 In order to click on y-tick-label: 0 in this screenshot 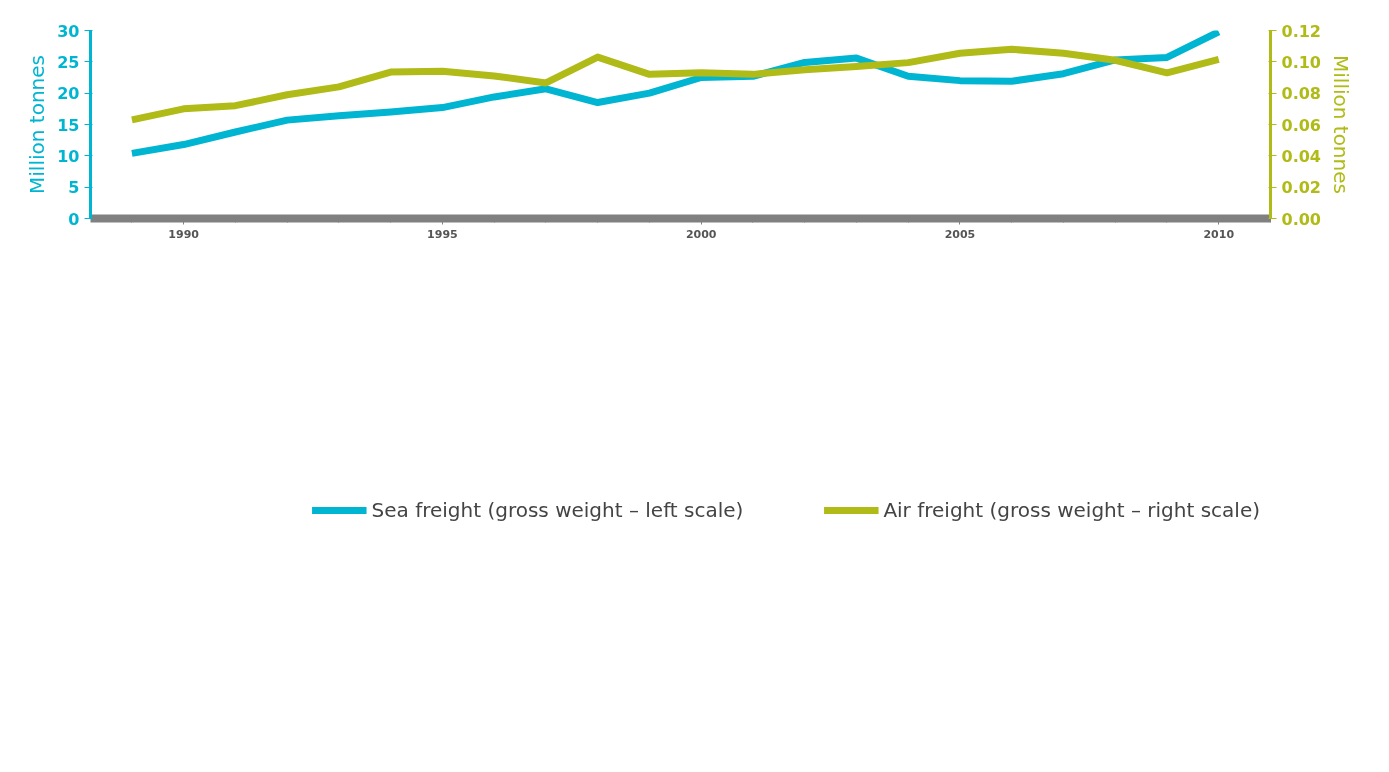, I will do `click(74, 219)`.